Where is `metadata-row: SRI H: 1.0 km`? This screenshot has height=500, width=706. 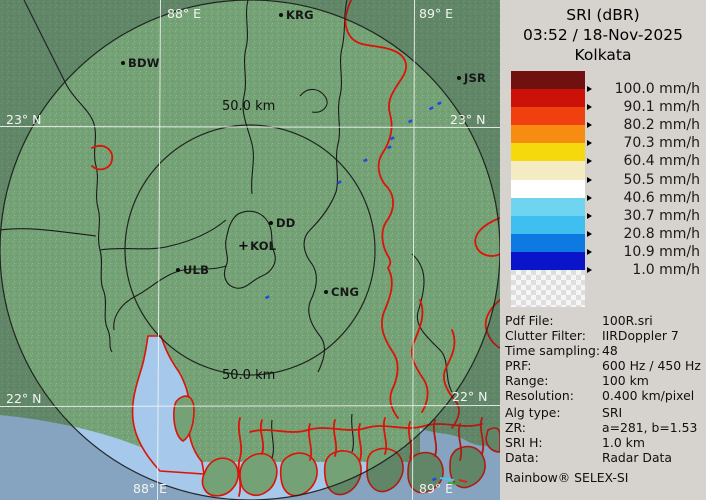 metadata-row: SRI H: 1.0 km is located at coordinates (604, 443).